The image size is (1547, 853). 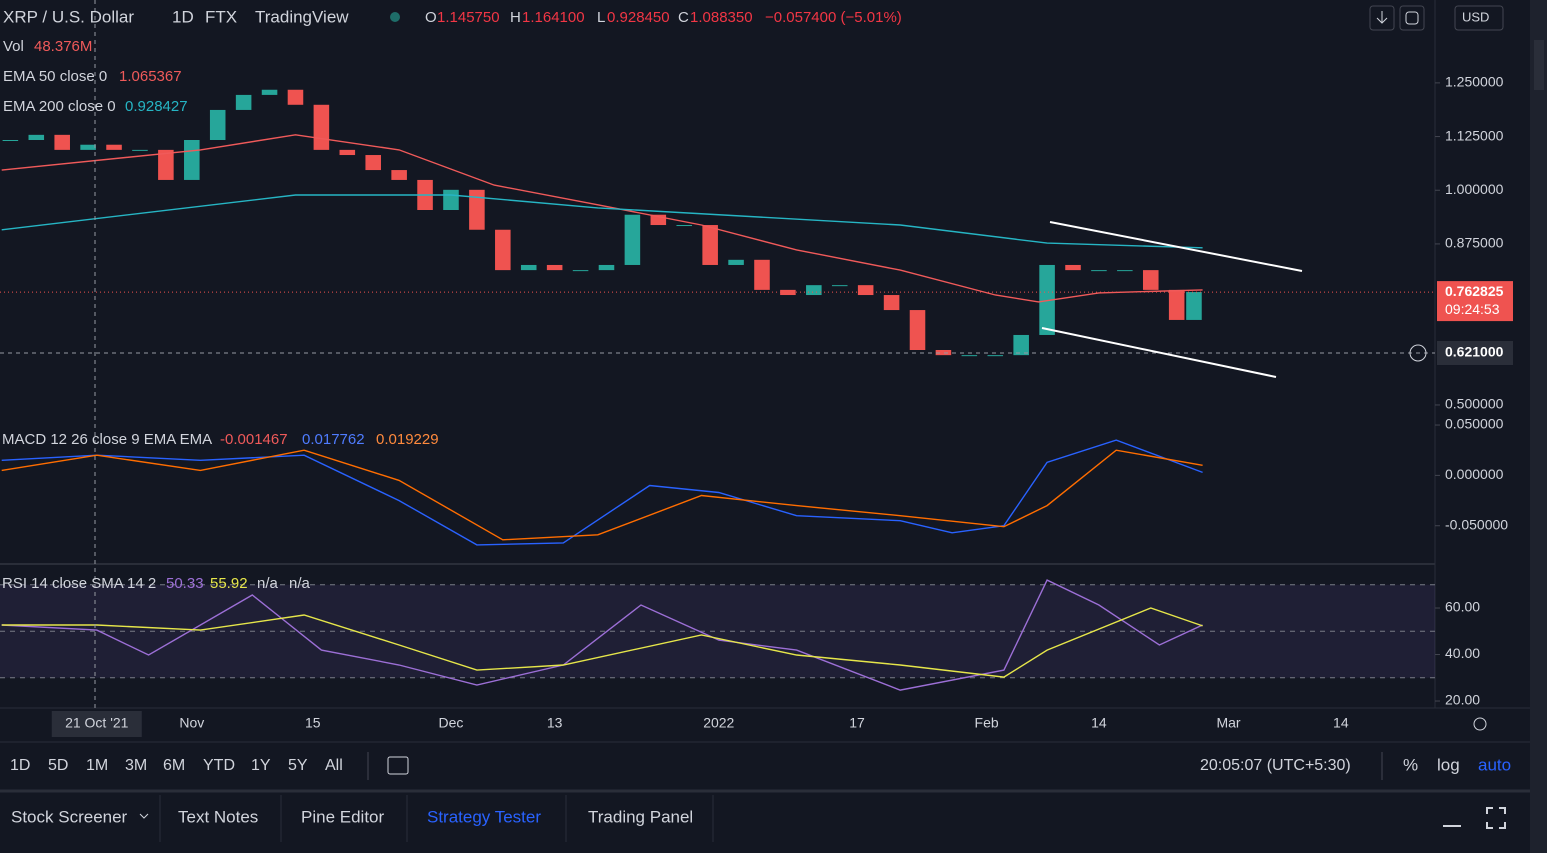 I want to click on currency-button, so click(x=1479, y=18).